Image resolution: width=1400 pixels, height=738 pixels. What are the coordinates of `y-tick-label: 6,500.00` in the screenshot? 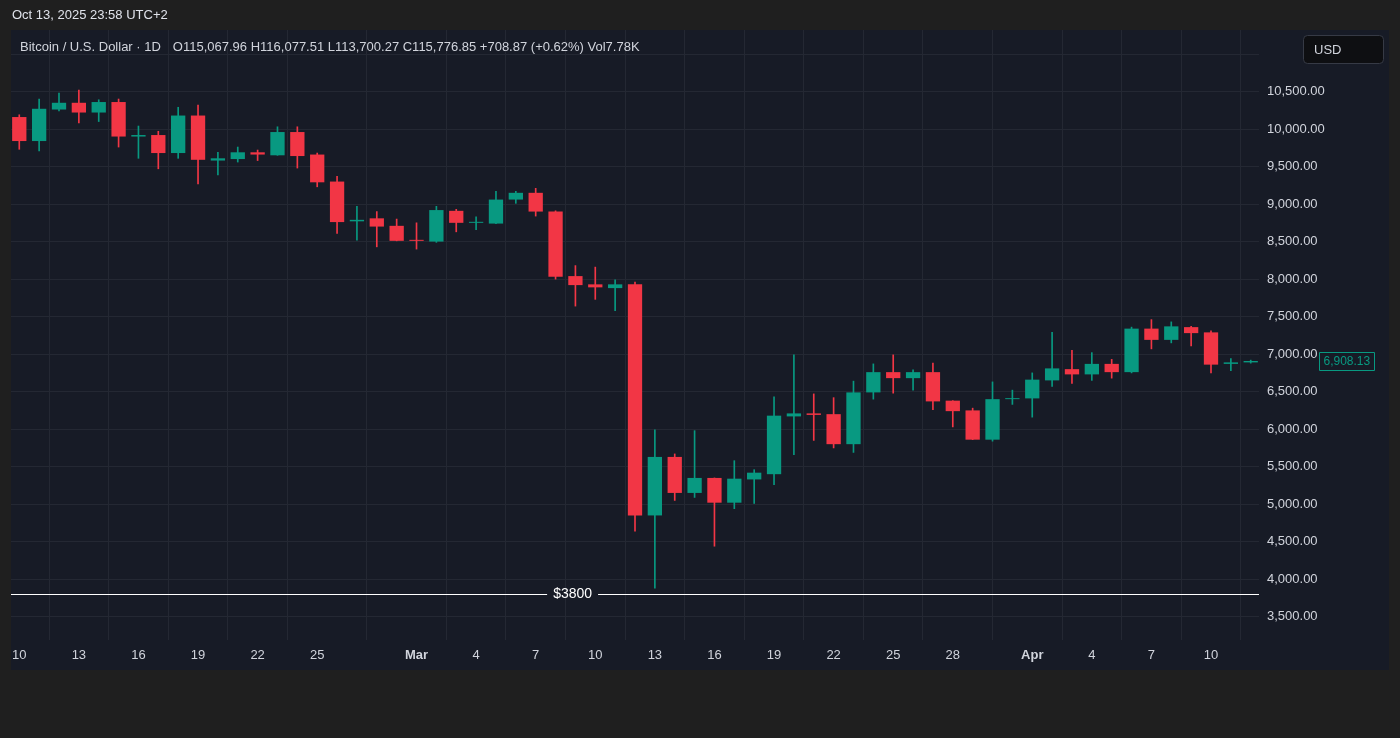 It's located at (1292, 391).